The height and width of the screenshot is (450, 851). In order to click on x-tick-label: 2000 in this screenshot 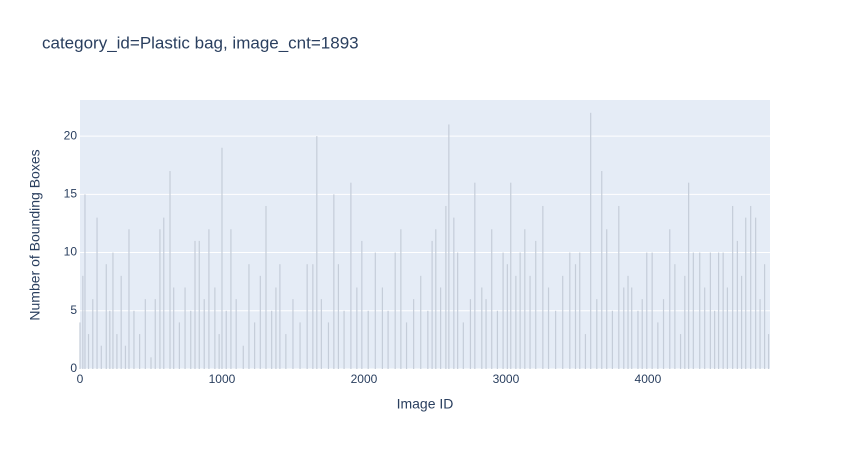, I will do `click(364, 379)`.